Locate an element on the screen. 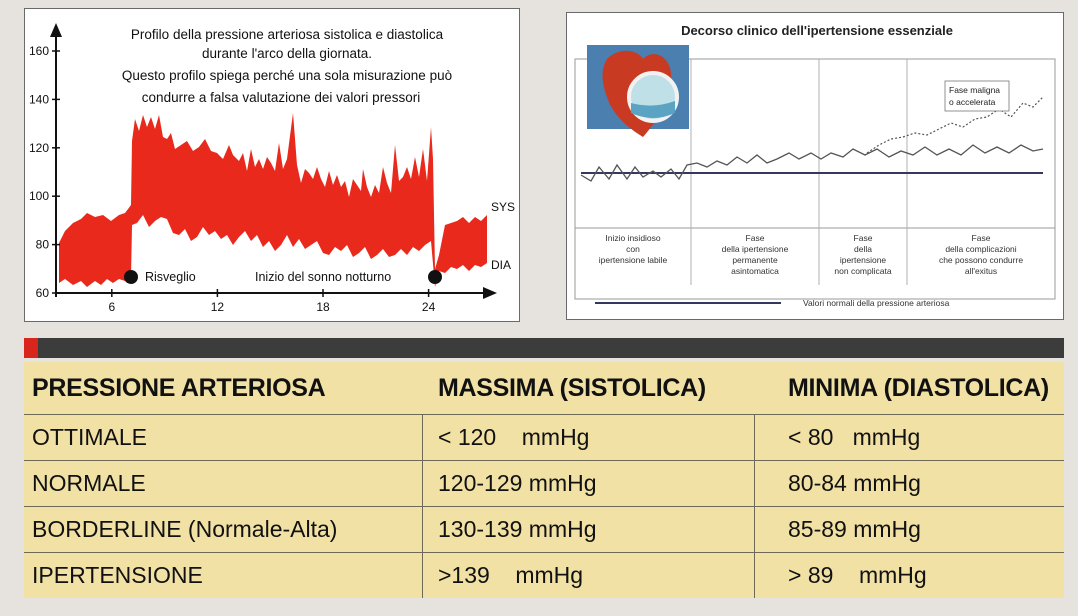 This screenshot has width=1078, height=616. dia-label: DIA is located at coordinates (501, 265).